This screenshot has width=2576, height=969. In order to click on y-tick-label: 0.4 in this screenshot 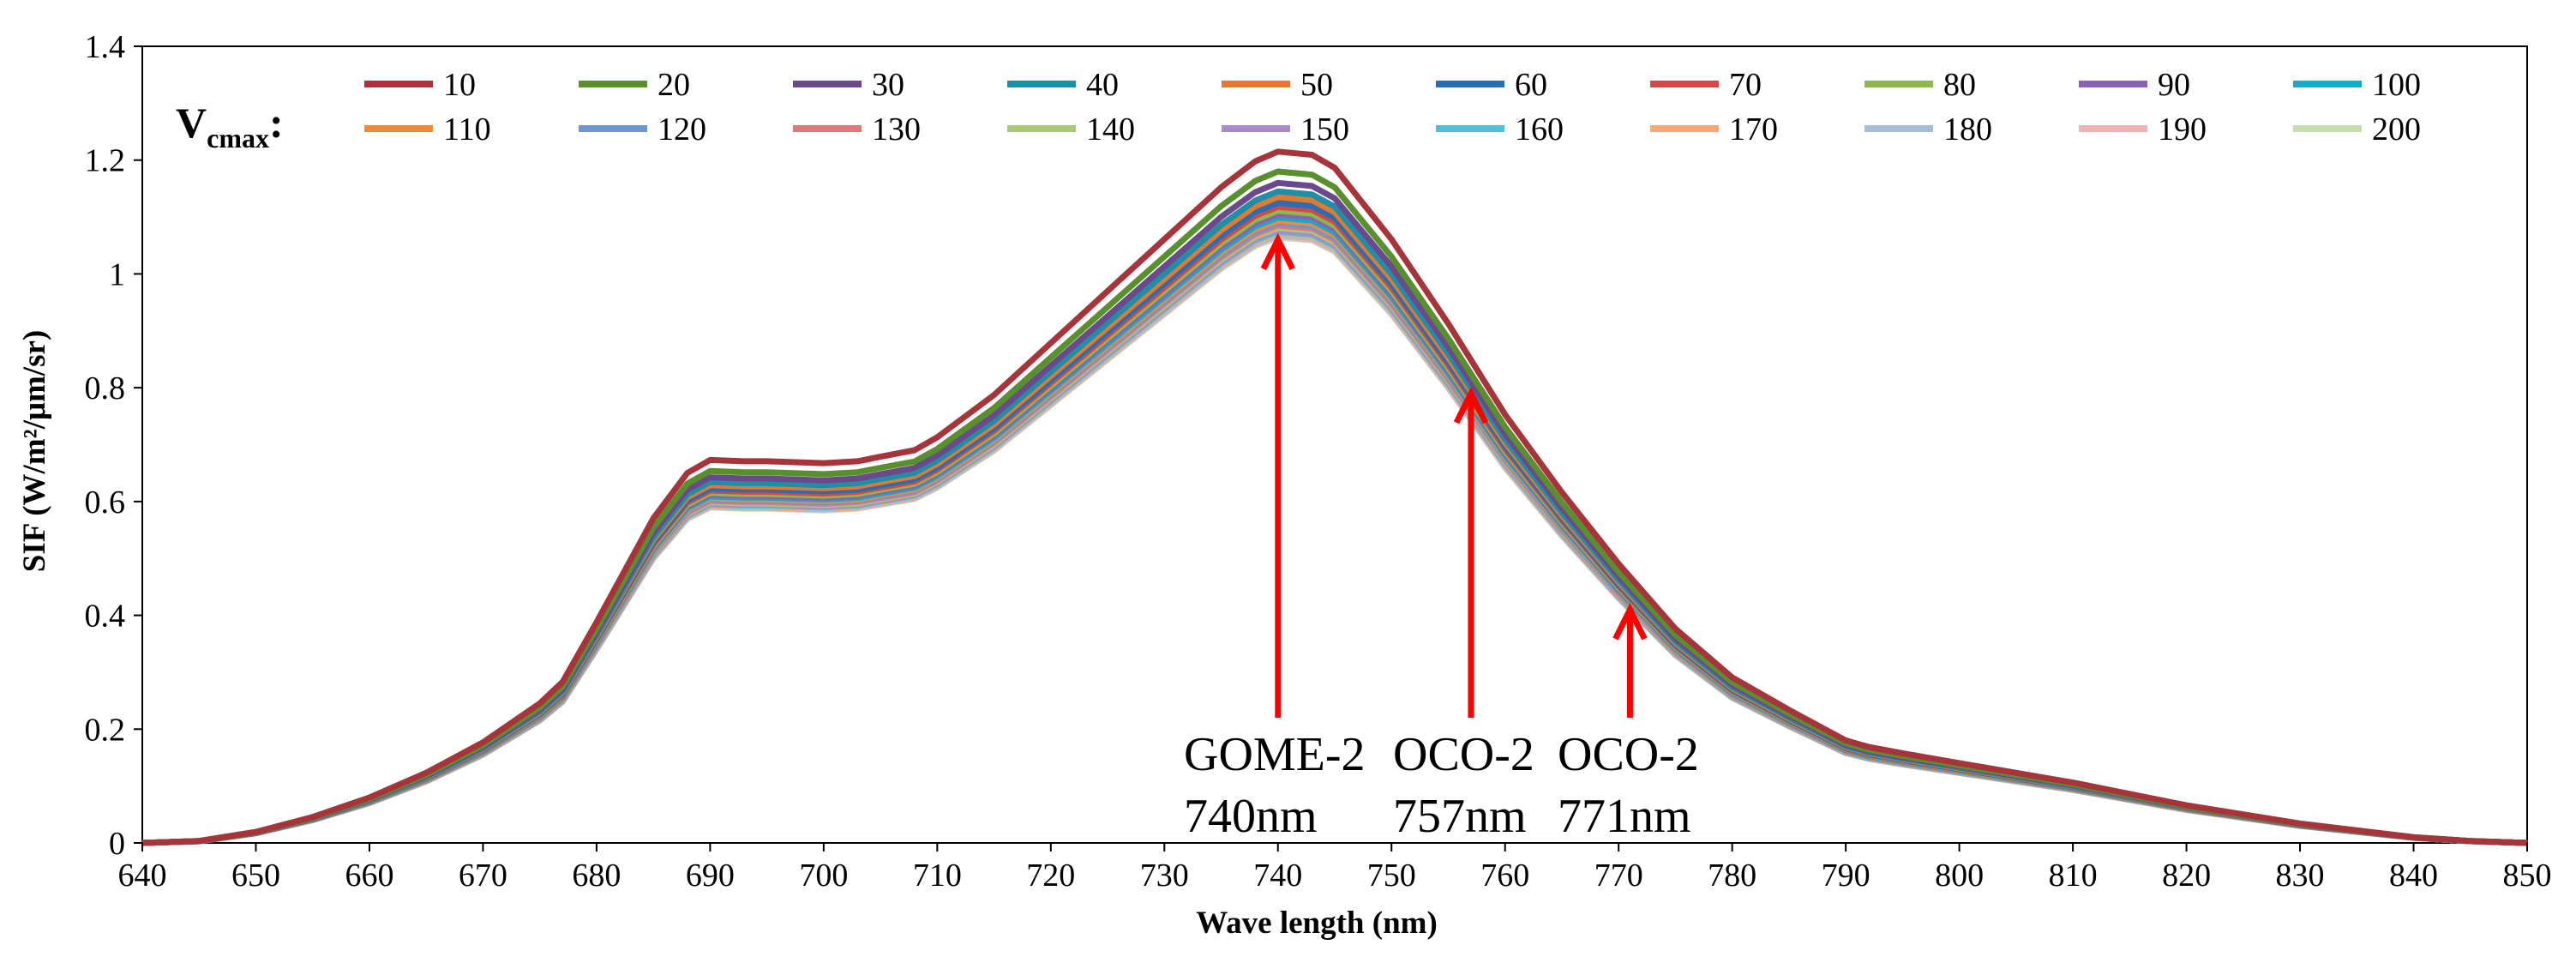, I will do `click(105, 617)`.